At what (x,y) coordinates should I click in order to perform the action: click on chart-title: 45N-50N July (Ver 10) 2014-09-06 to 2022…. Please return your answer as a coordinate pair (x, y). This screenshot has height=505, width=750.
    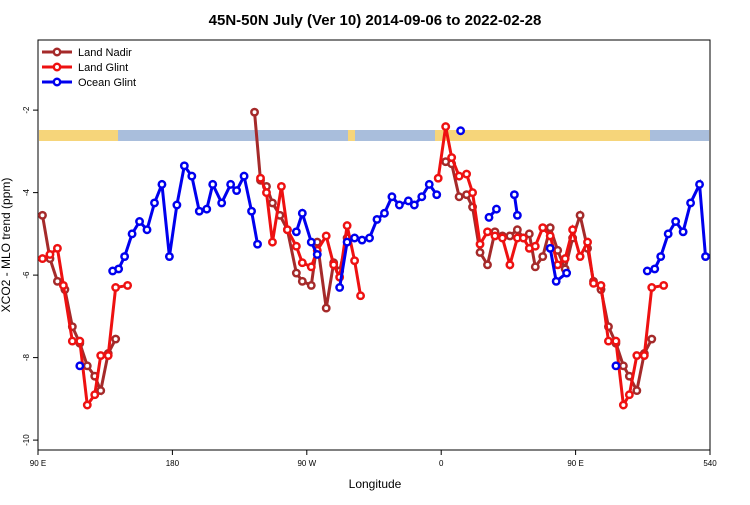
    Looking at the image, I should click on (375, 20).